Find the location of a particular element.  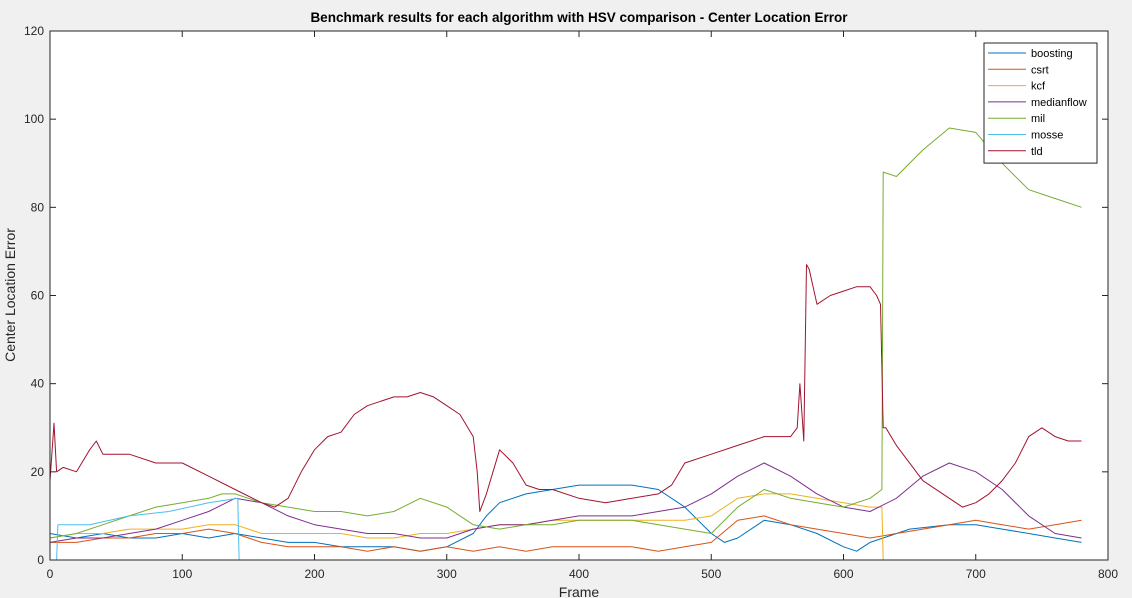

x-tick-label: 0 is located at coordinates (50, 574).